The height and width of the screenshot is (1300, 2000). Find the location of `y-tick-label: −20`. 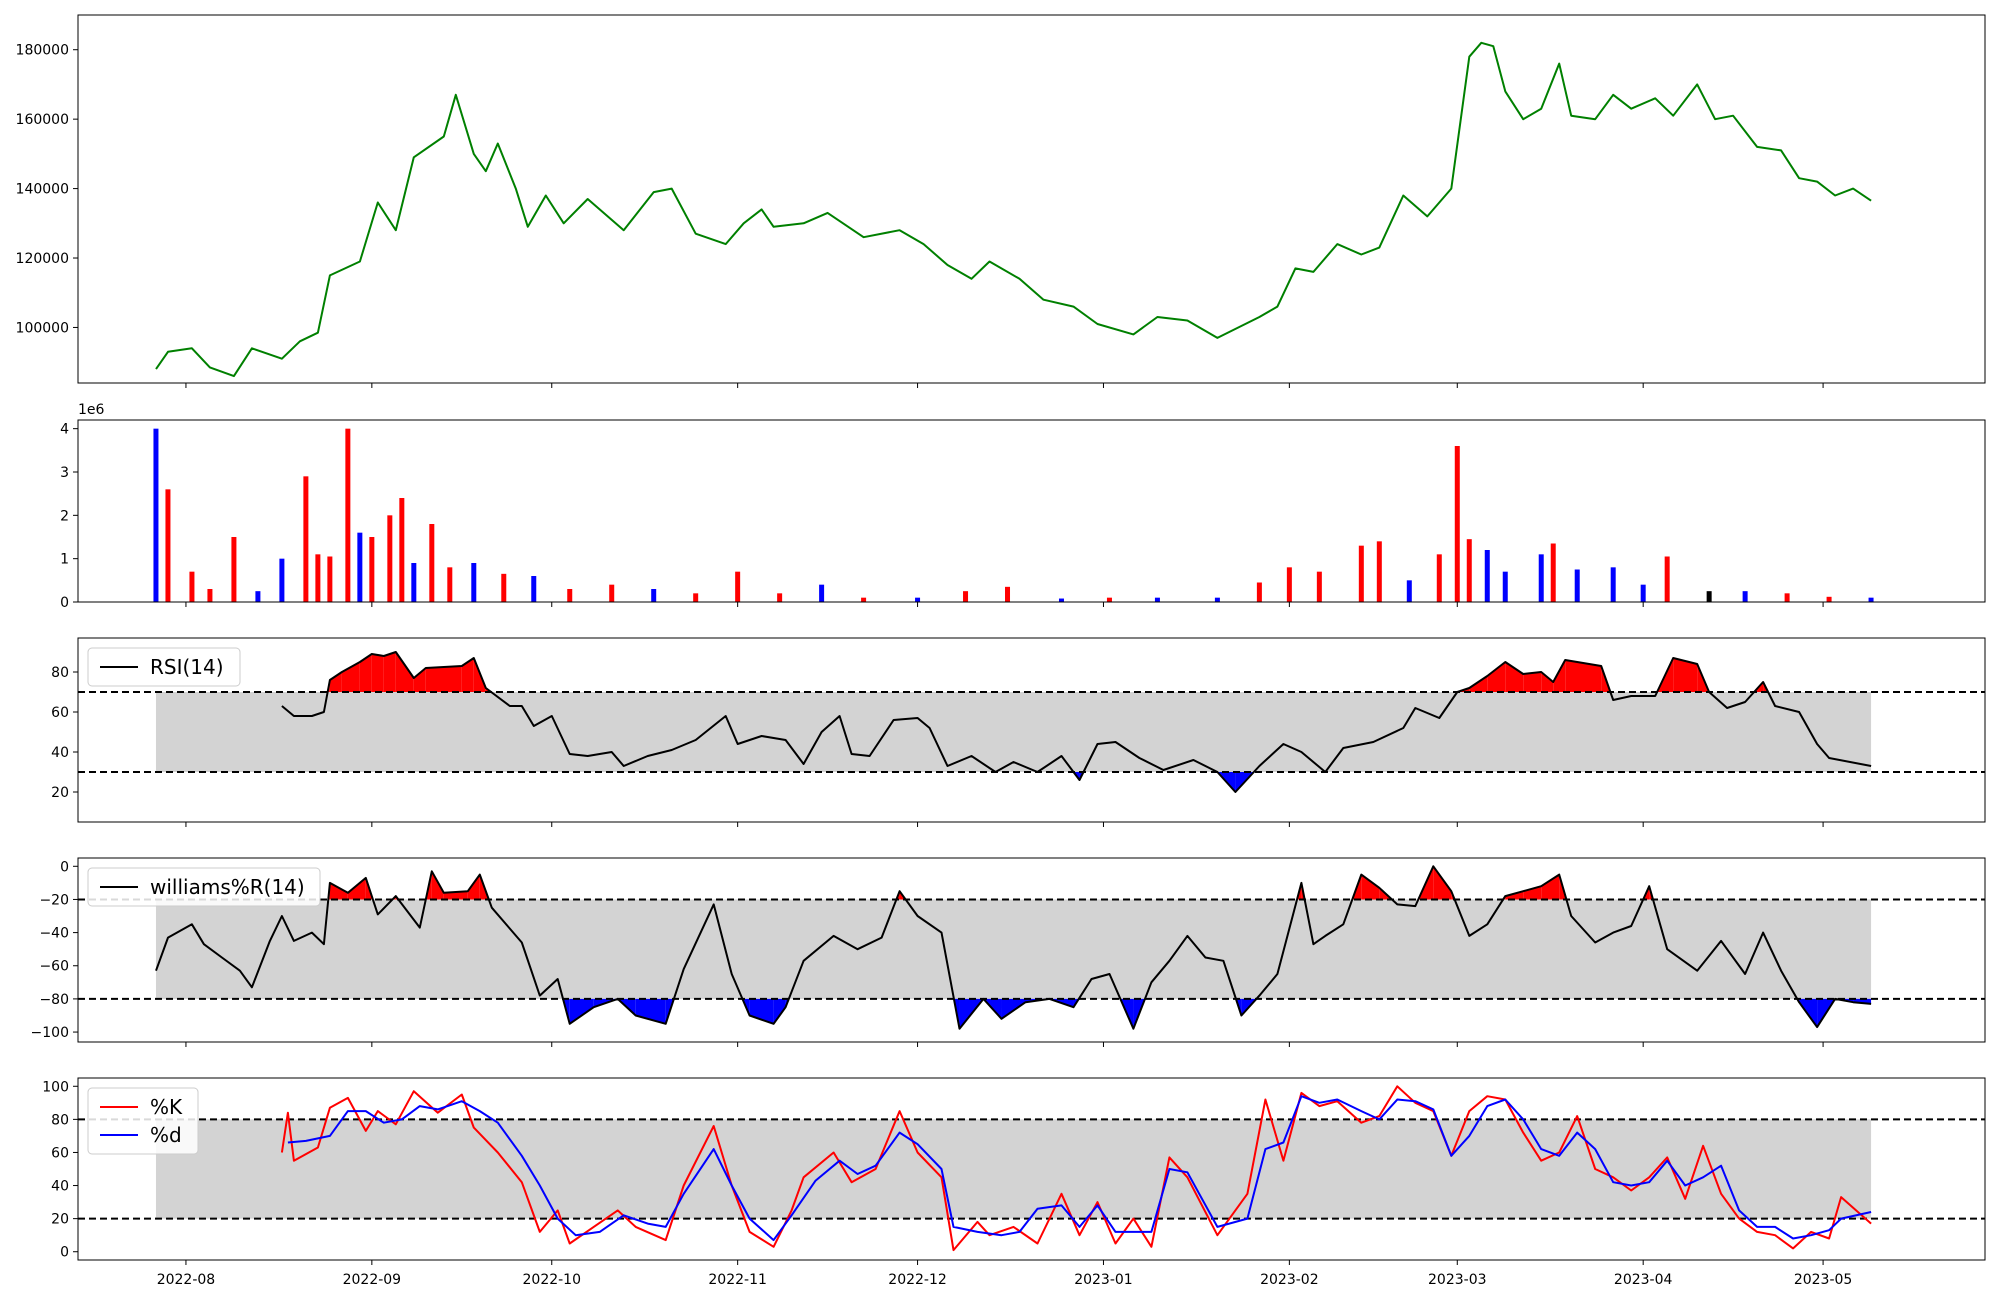

y-tick-label: −20 is located at coordinates (54, 900).